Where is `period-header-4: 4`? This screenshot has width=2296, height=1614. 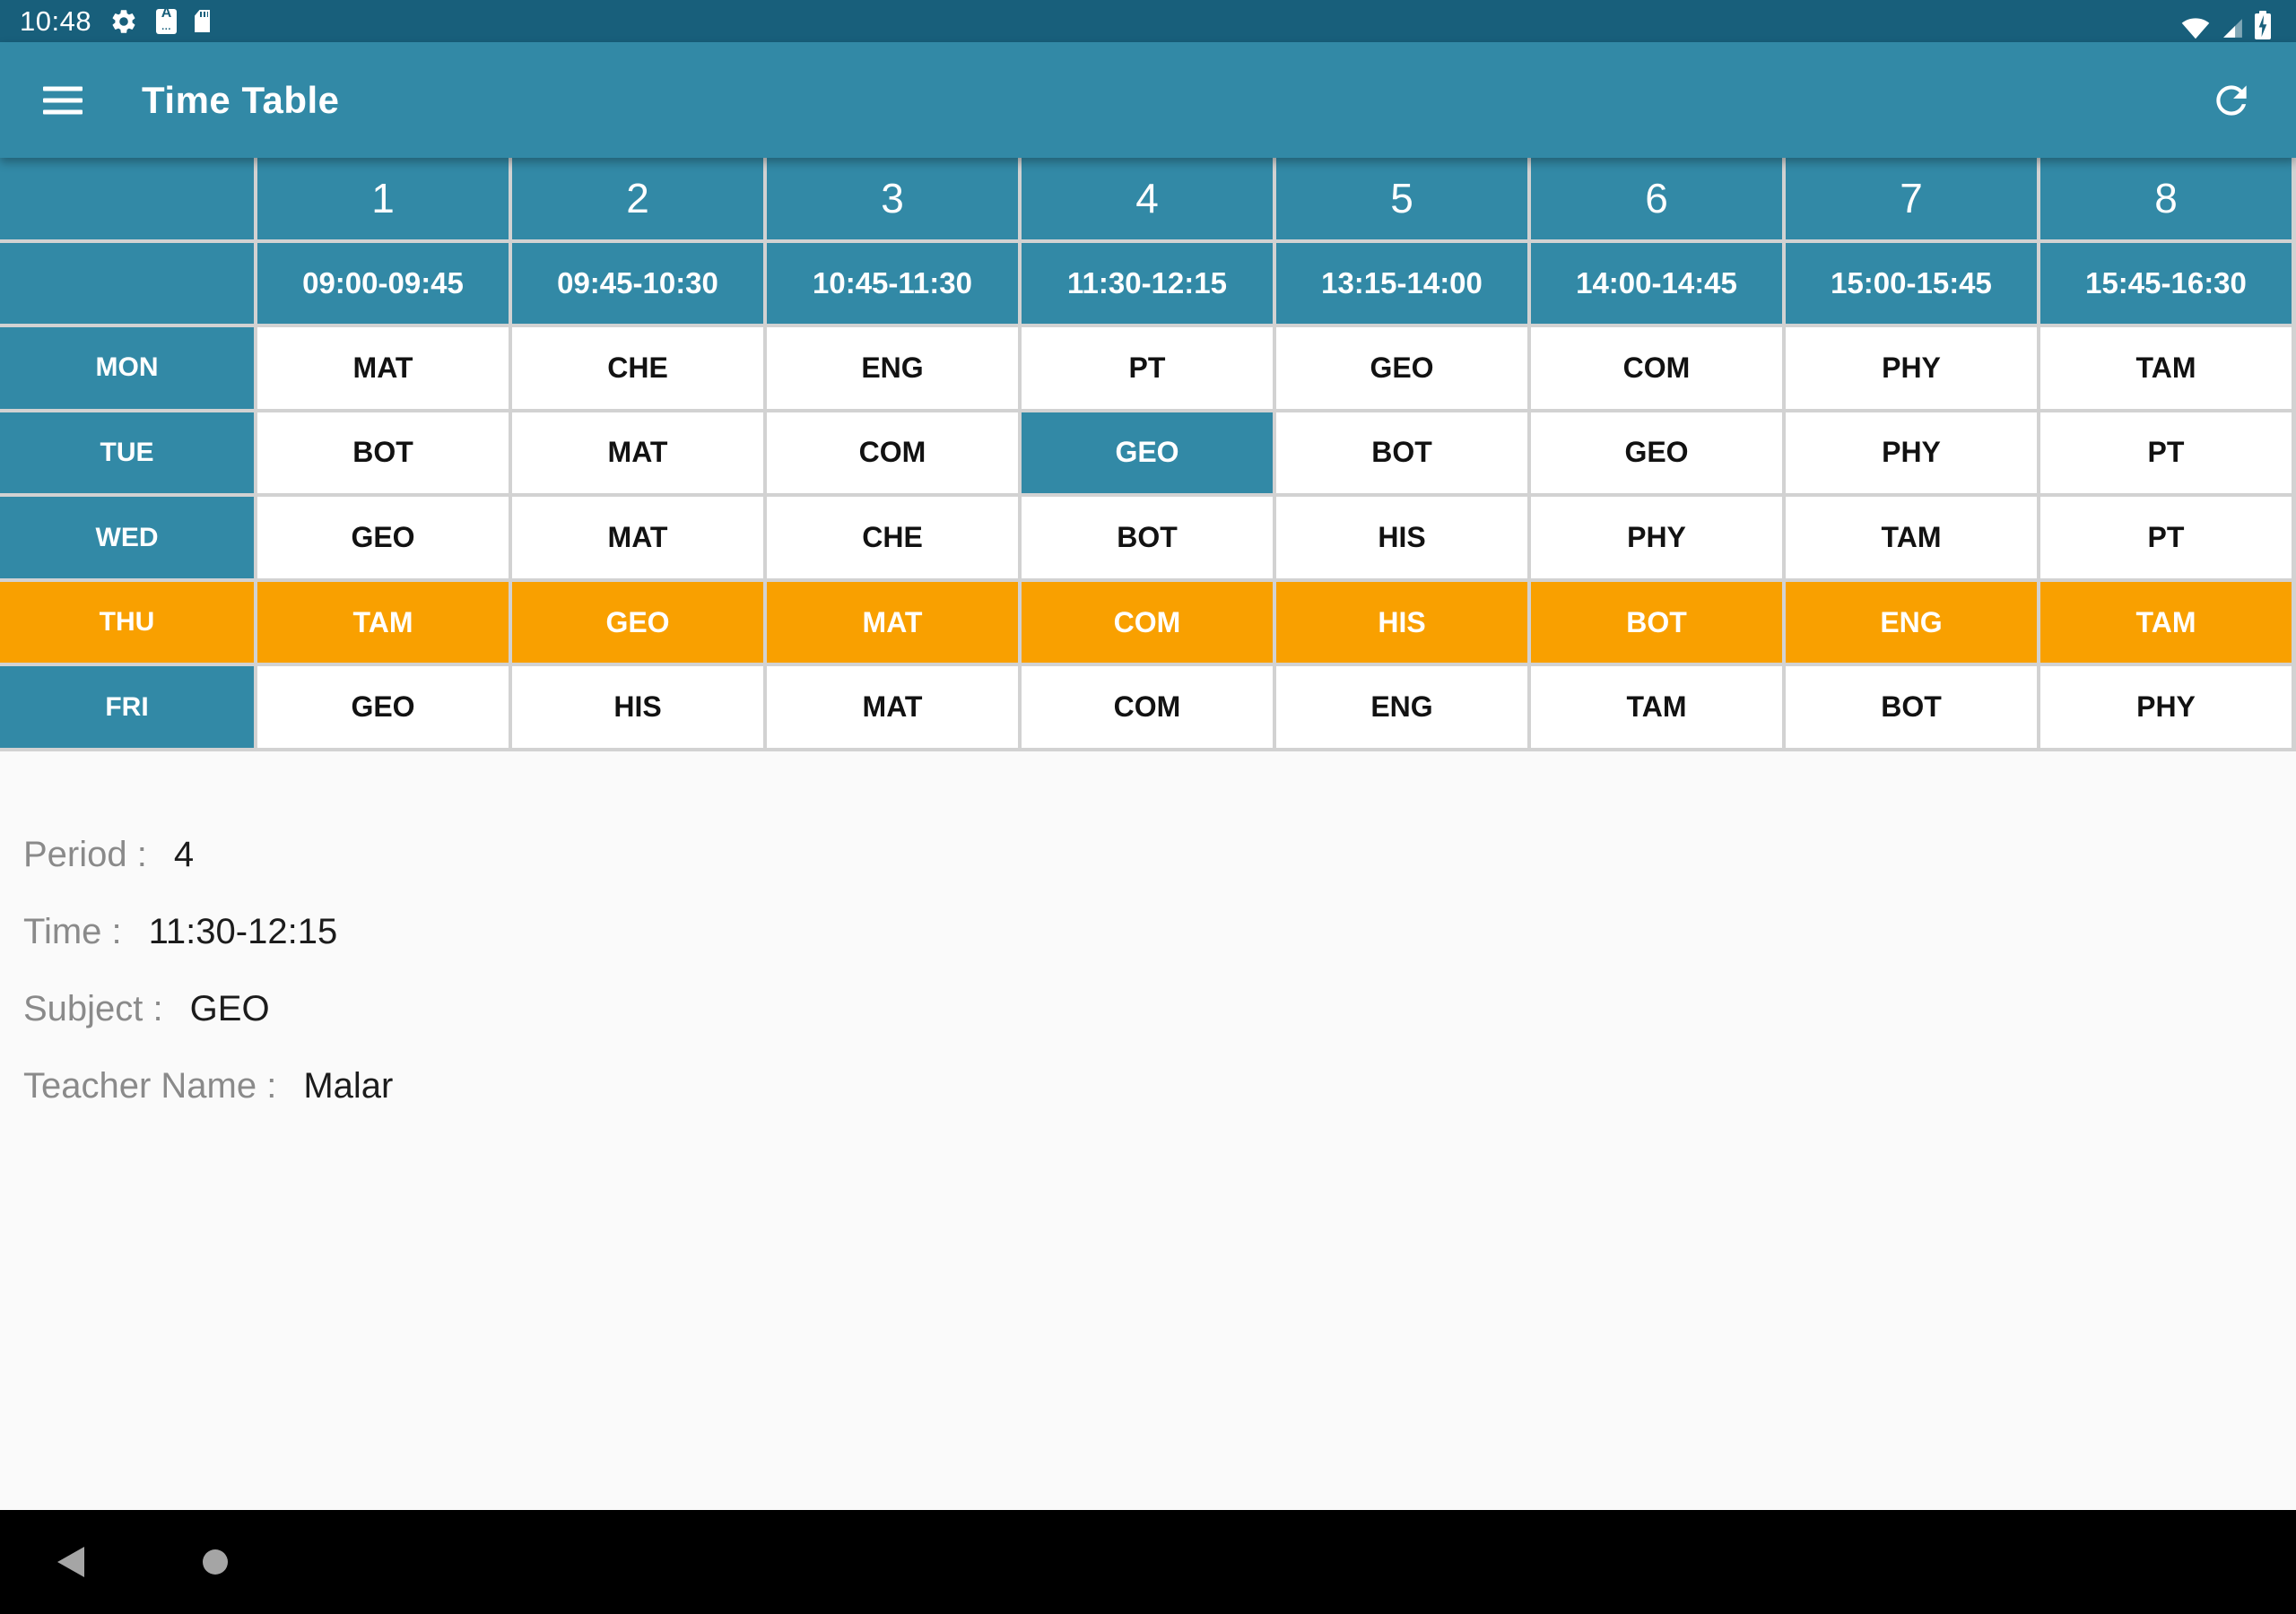
period-header-4: 4 is located at coordinates (1147, 198).